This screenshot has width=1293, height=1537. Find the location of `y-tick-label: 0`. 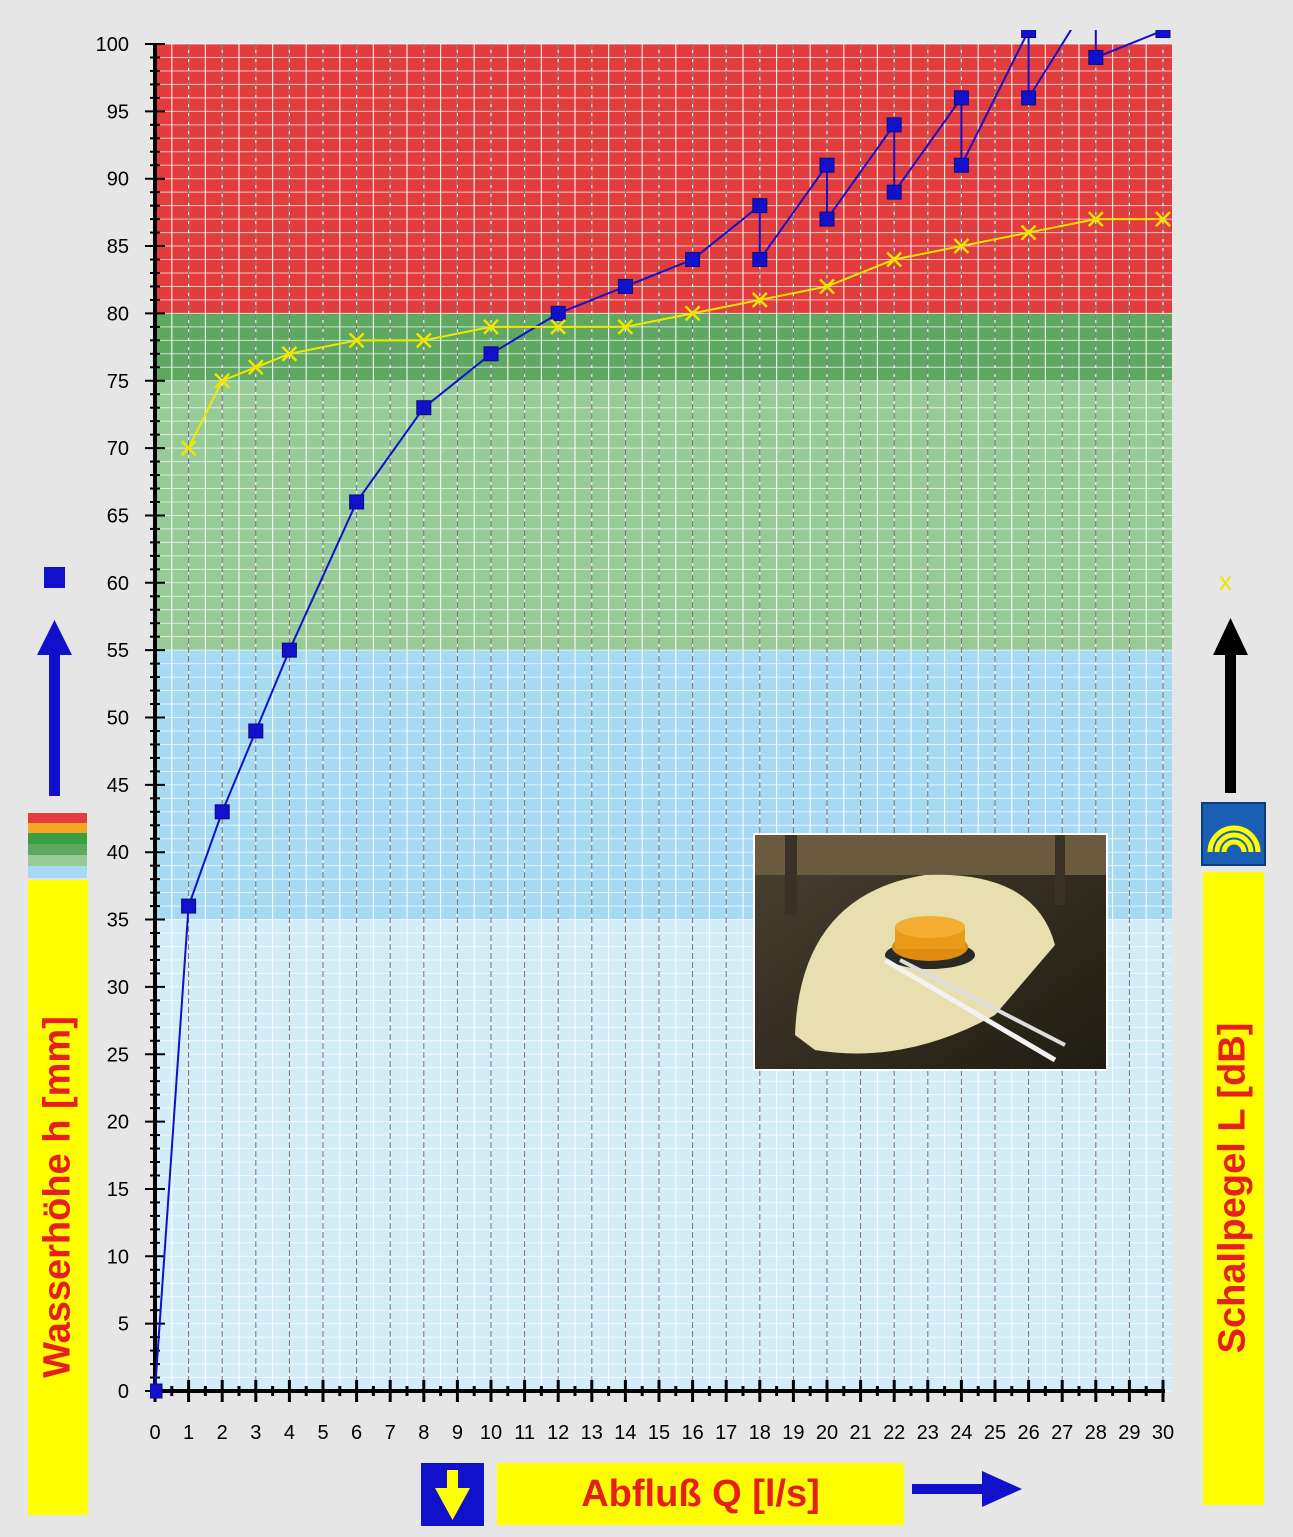

y-tick-label: 0 is located at coordinates (123, 1392).